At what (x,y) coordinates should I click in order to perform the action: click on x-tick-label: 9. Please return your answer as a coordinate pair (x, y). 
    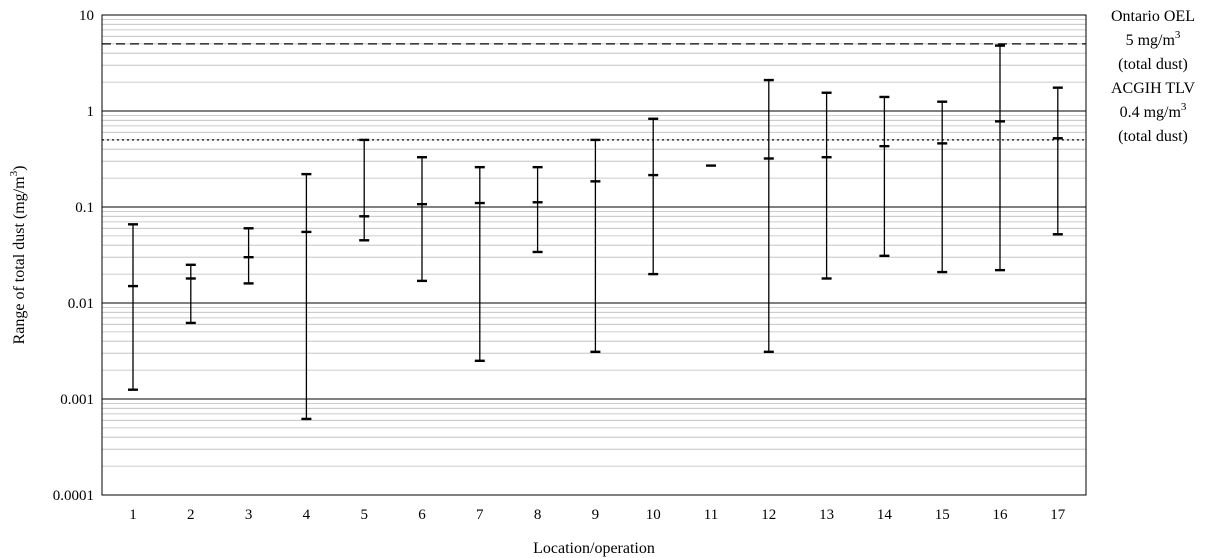
    Looking at the image, I should click on (596, 515).